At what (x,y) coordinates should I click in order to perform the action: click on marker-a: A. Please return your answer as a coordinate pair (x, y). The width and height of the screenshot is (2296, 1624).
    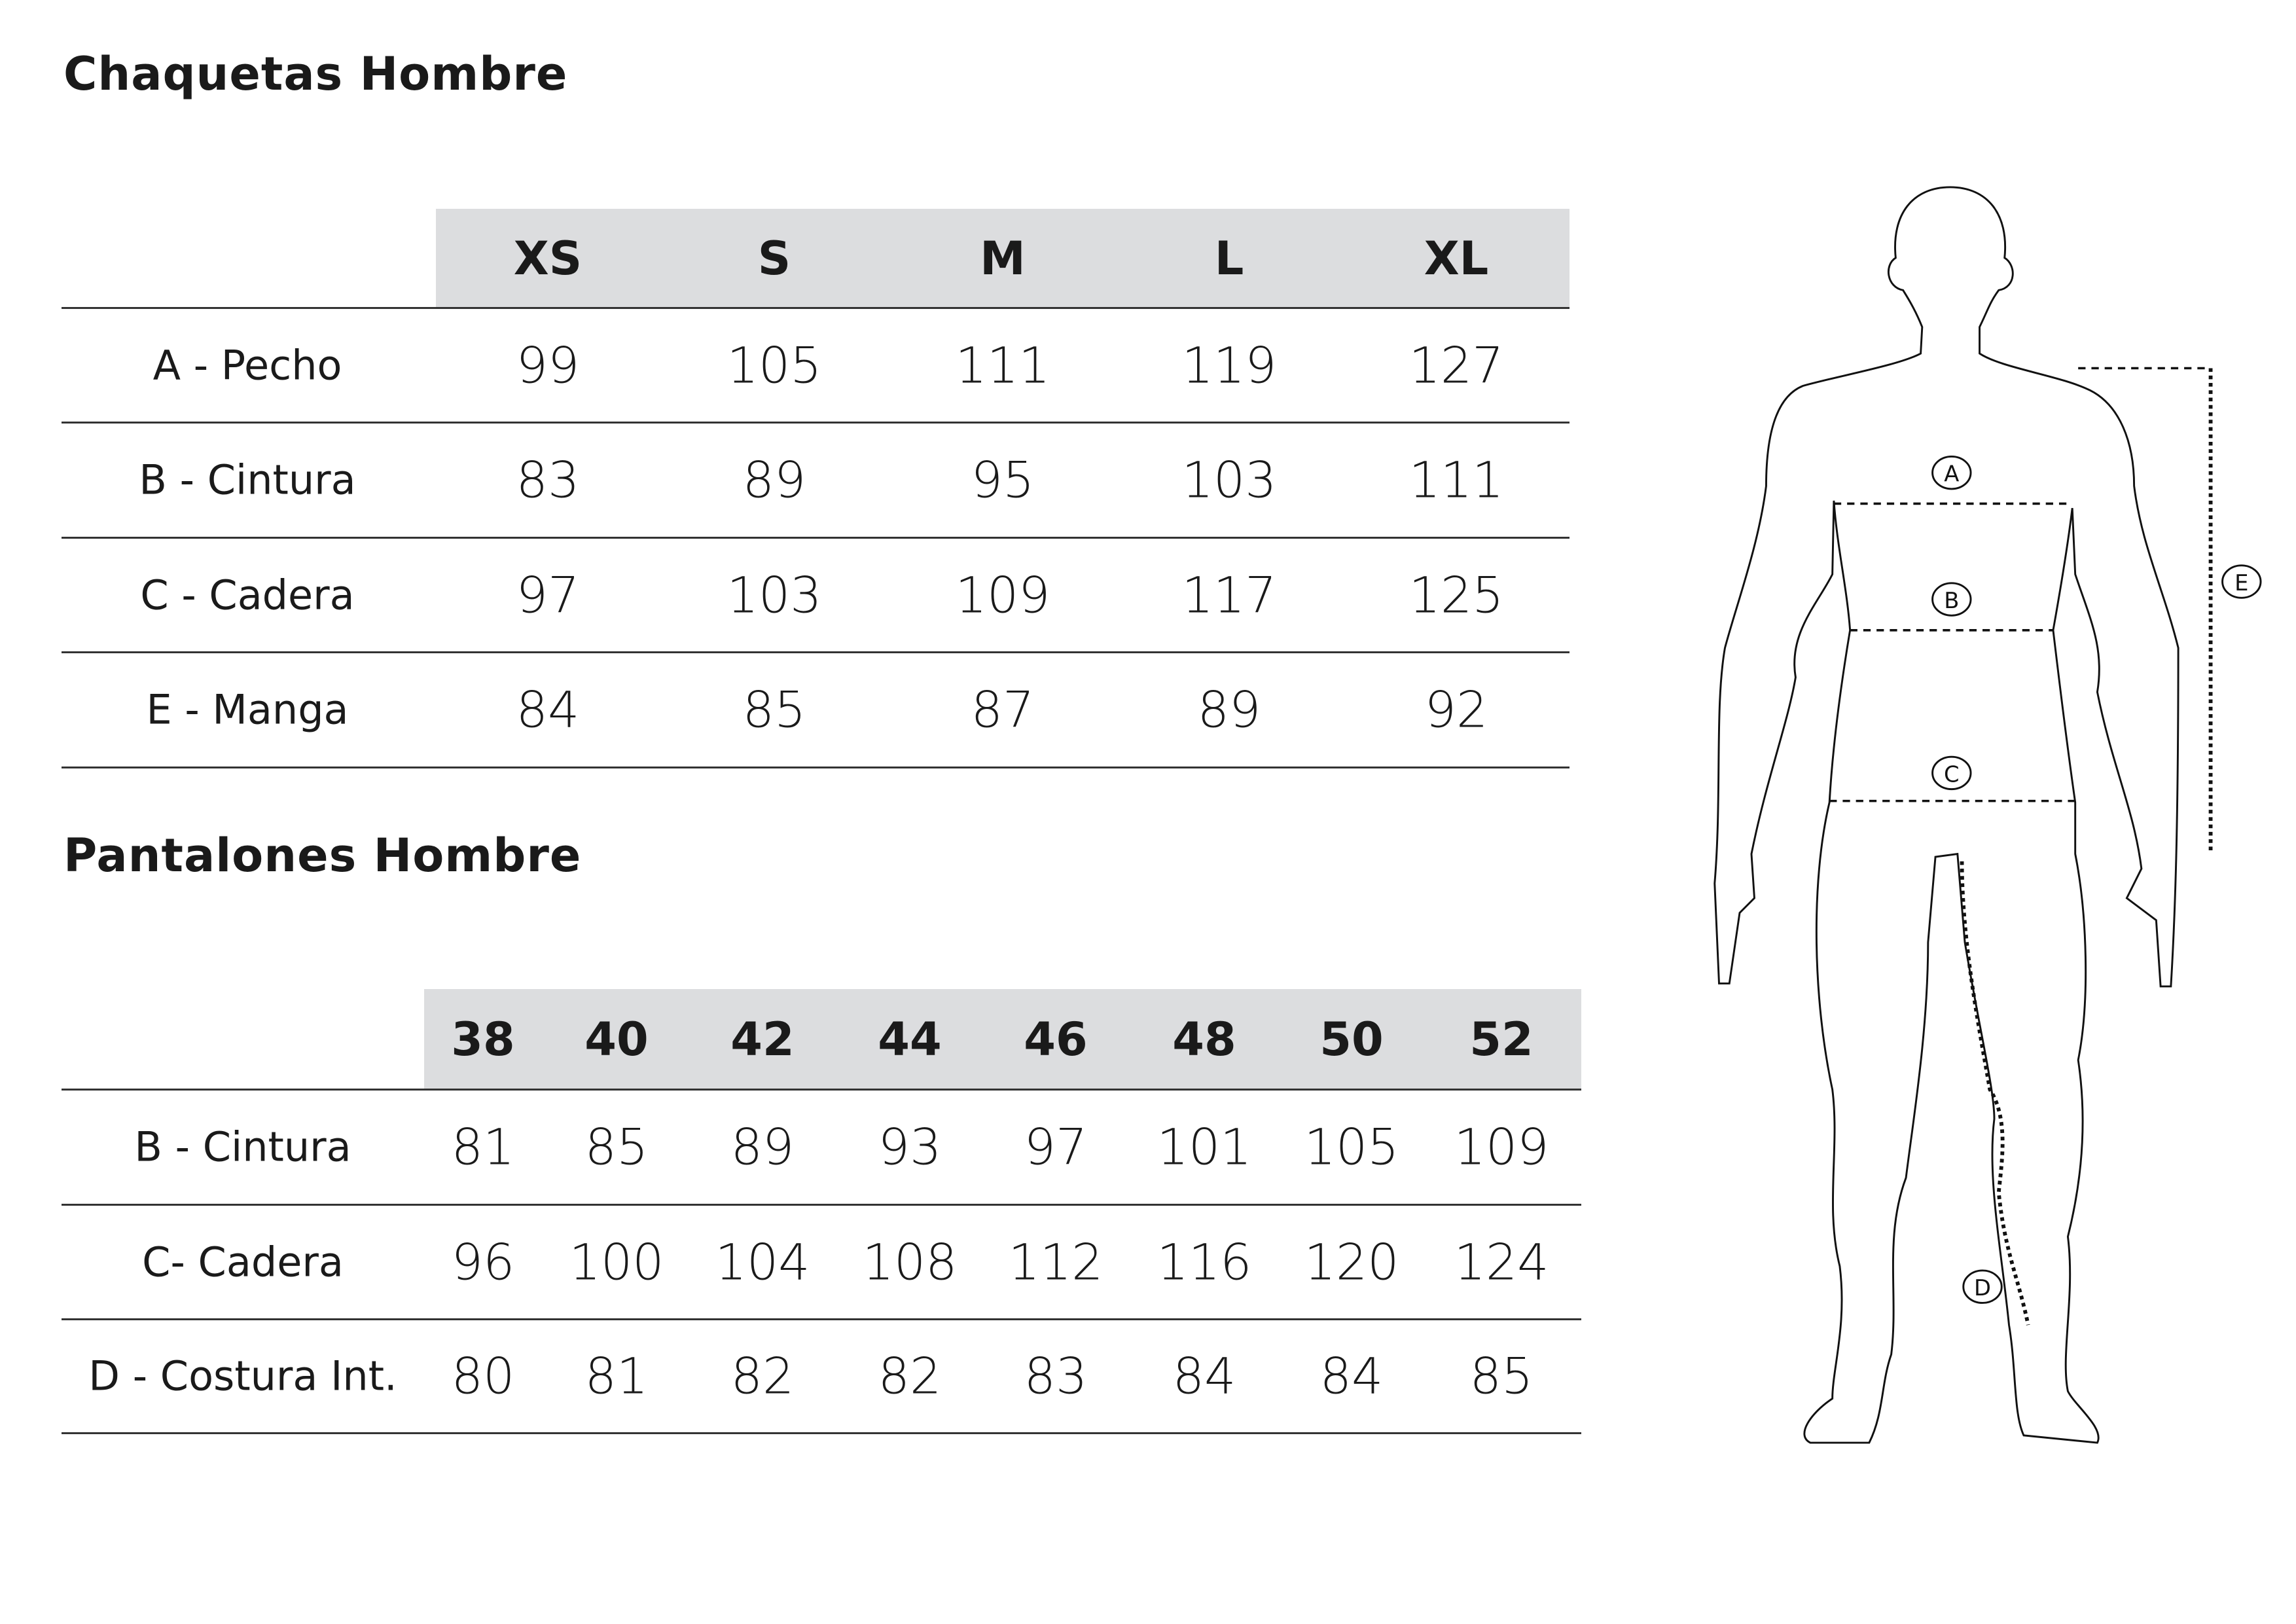
    Looking at the image, I should click on (1951, 472).